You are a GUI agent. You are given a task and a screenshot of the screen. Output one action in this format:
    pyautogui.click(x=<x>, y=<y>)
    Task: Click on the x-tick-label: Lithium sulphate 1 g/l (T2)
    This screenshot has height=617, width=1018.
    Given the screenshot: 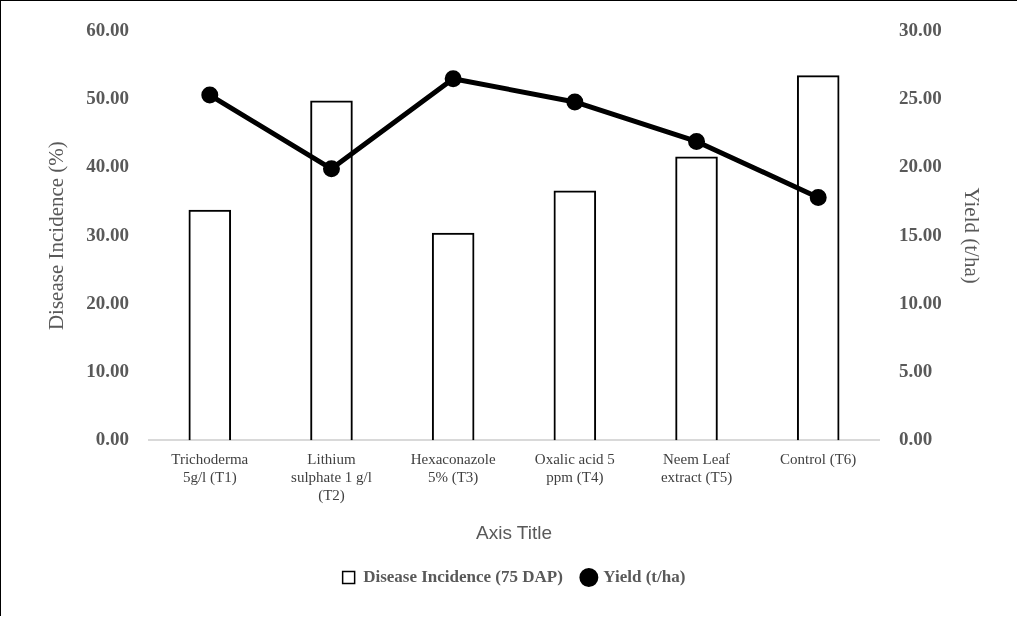 What is the action you would take?
    pyautogui.click(x=331, y=478)
    